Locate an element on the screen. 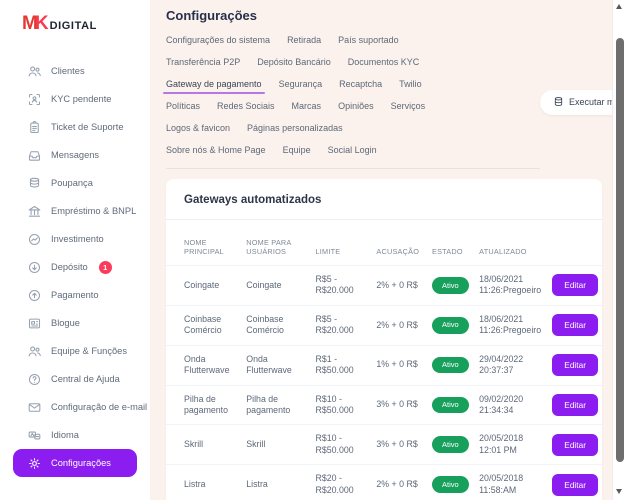 The height and width of the screenshot is (500, 625). sidebar-item-idioma: Idioma is located at coordinates (75, 435).